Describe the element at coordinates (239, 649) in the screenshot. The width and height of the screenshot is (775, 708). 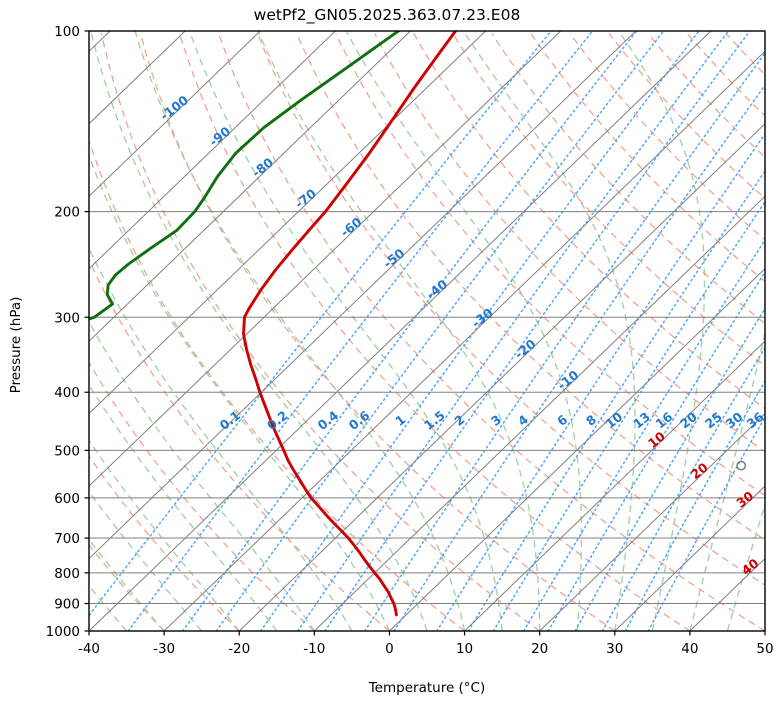
I see `x-tick-label: -20` at that location.